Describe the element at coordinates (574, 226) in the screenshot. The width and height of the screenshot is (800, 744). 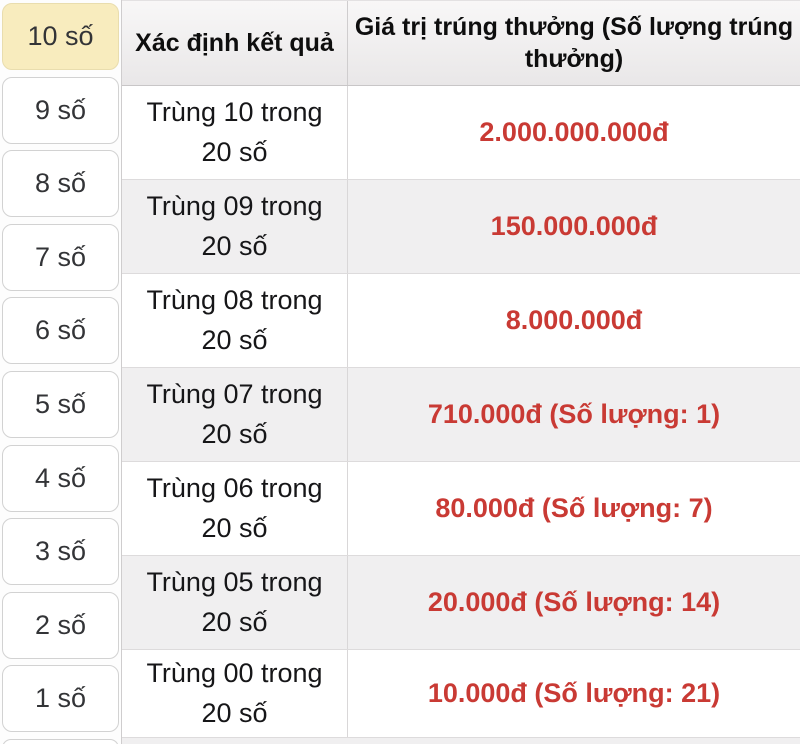
I see `prize-cell: 150.000.000đ` at that location.